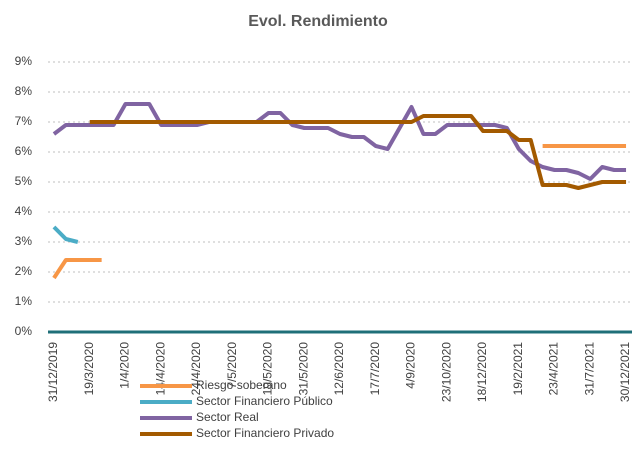 Image resolution: width=637 pixels, height=463 pixels. What do you see at coordinates (303, 369) in the screenshot?
I see `x-tick-label: 31/5/2020` at bounding box center [303, 369].